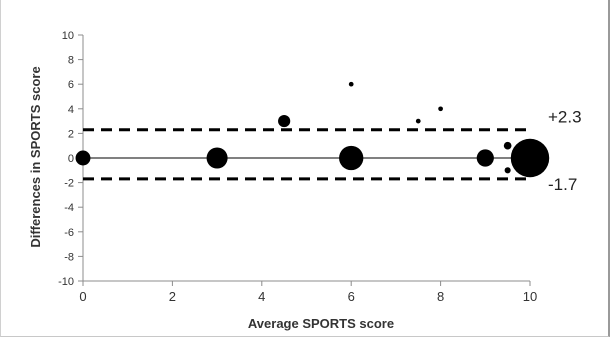  I want to click on y-tick-label: 10, so click(68, 36).